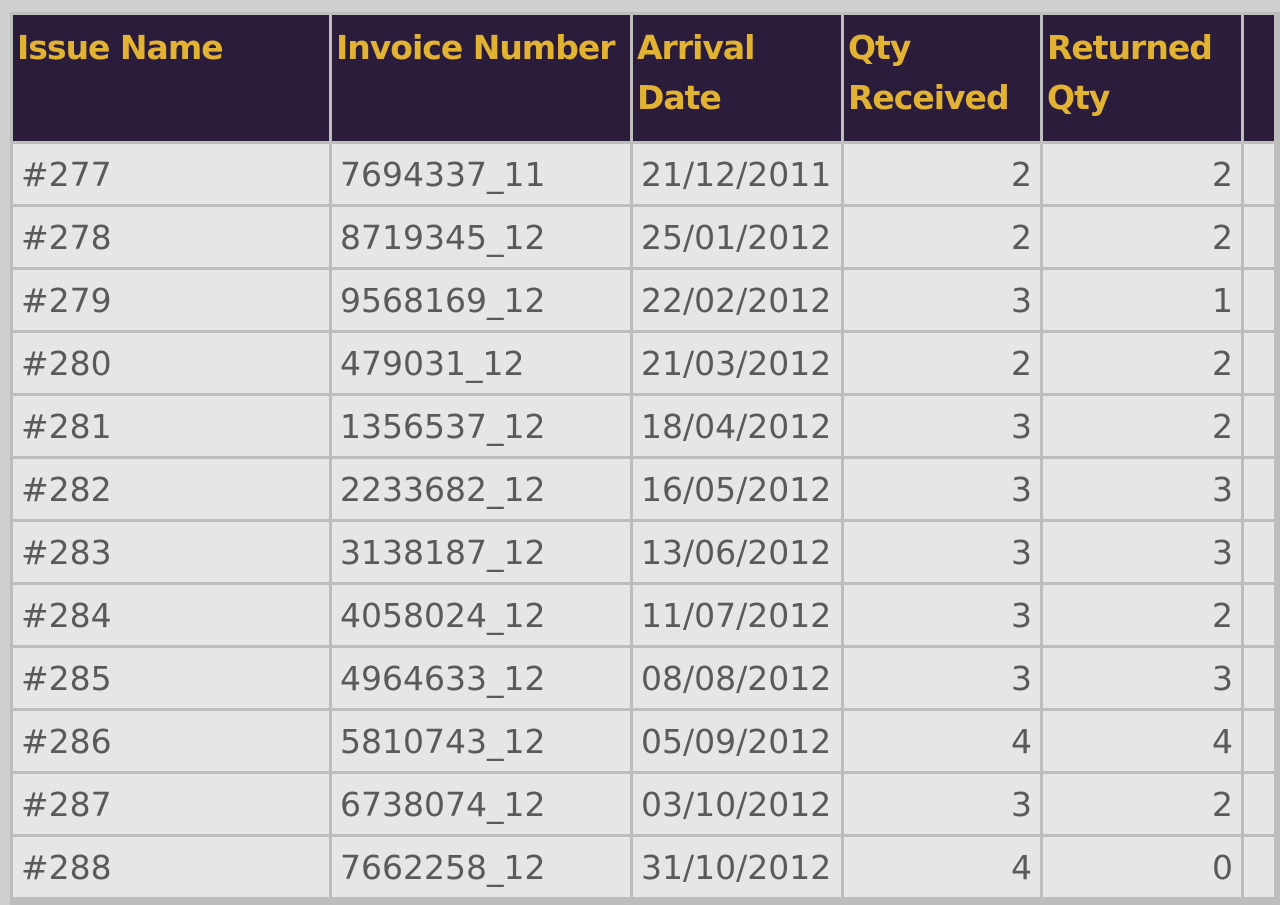  Describe the element at coordinates (171, 300) in the screenshot. I see `table-cell: #279` at that location.